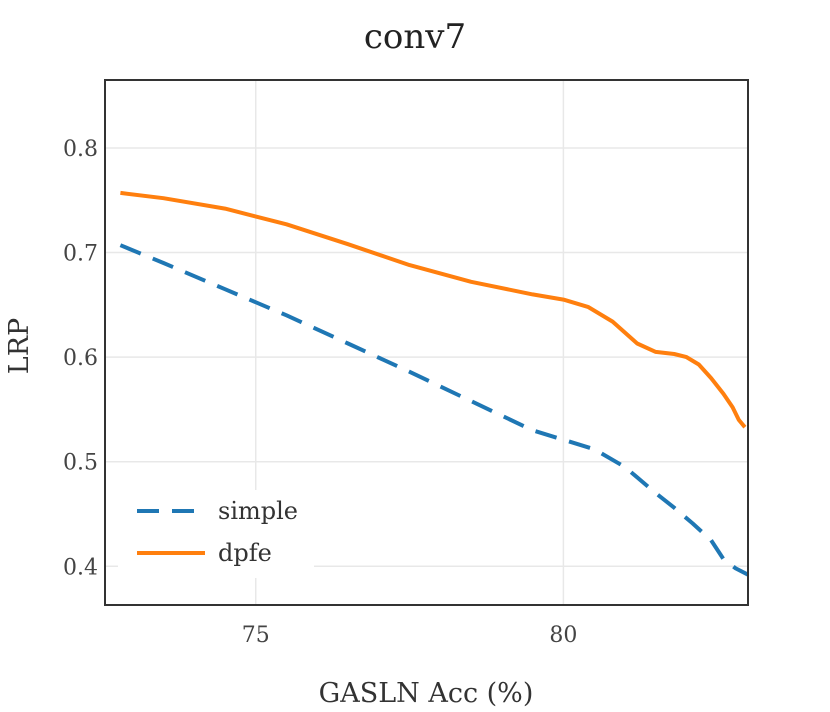  I want to click on legend-label-dpfe: dpfe, so click(245, 553).